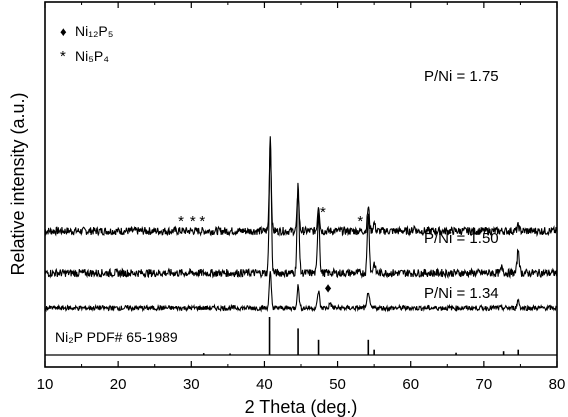  What do you see at coordinates (63, 31) in the screenshot?
I see `legend-symbol-diamond: ♦` at bounding box center [63, 31].